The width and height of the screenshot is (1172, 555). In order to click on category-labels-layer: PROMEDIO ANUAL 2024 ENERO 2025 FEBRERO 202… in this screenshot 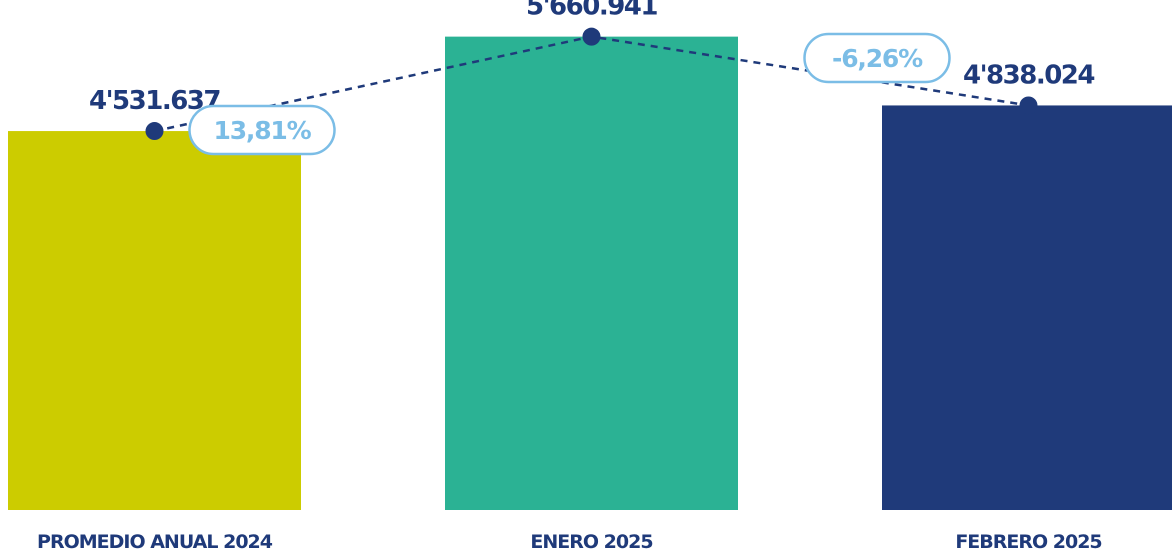, I will do `click(570, 542)`.